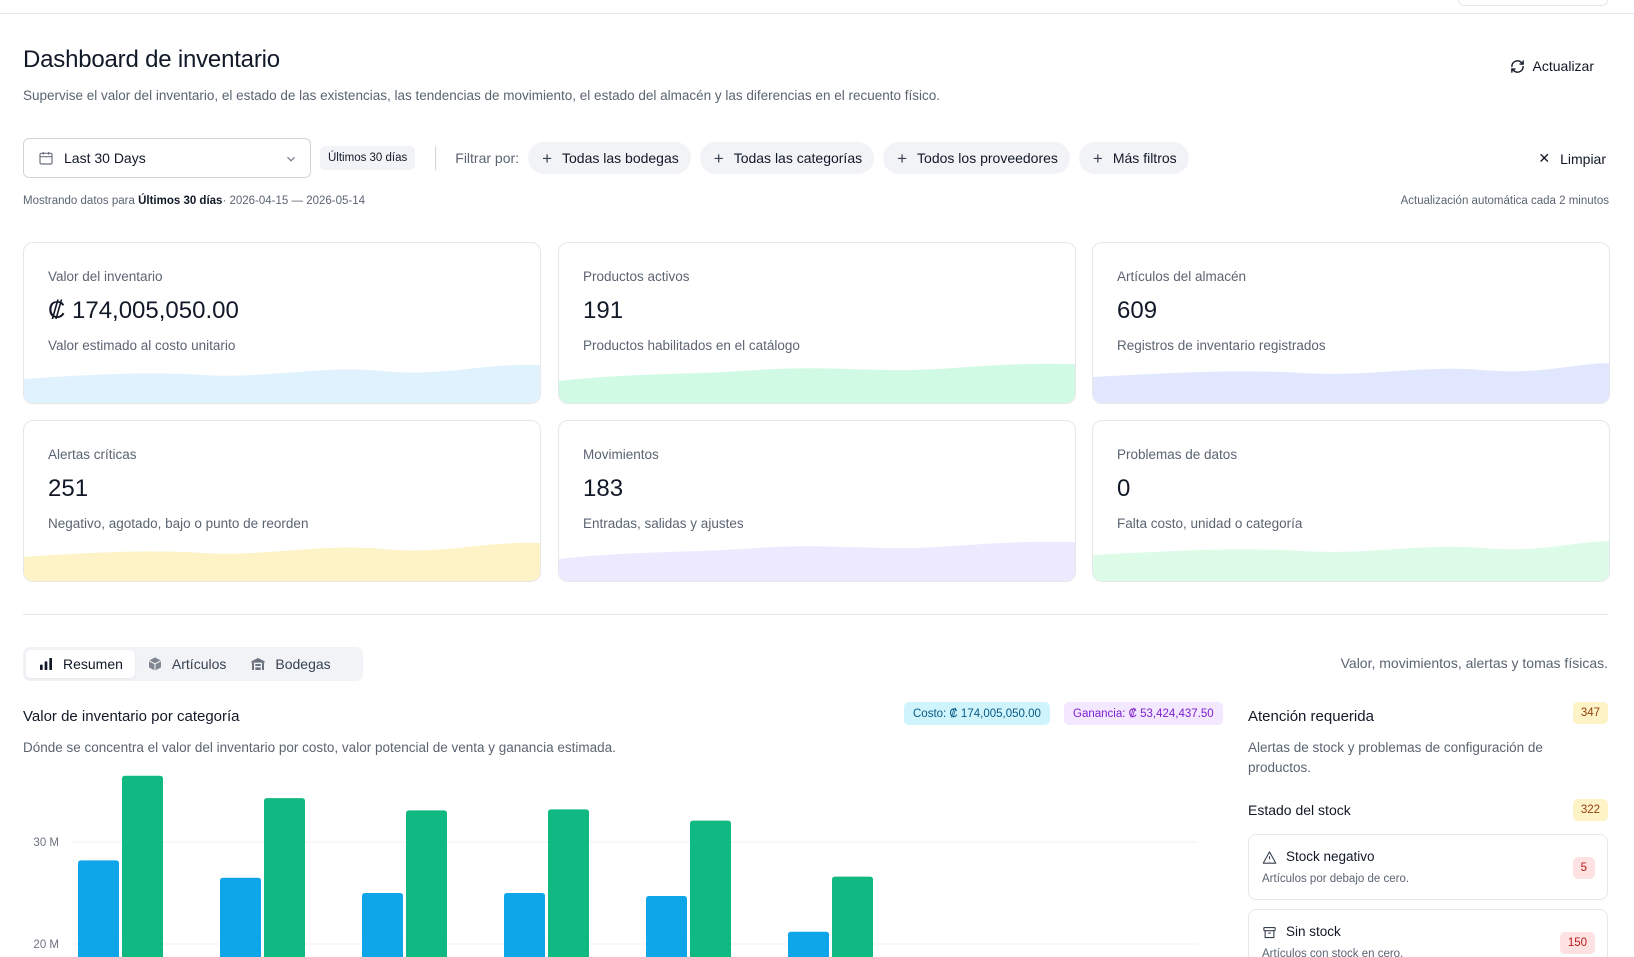  What do you see at coordinates (151, 59) in the screenshot?
I see `page-title: Dashboard de inventario` at bounding box center [151, 59].